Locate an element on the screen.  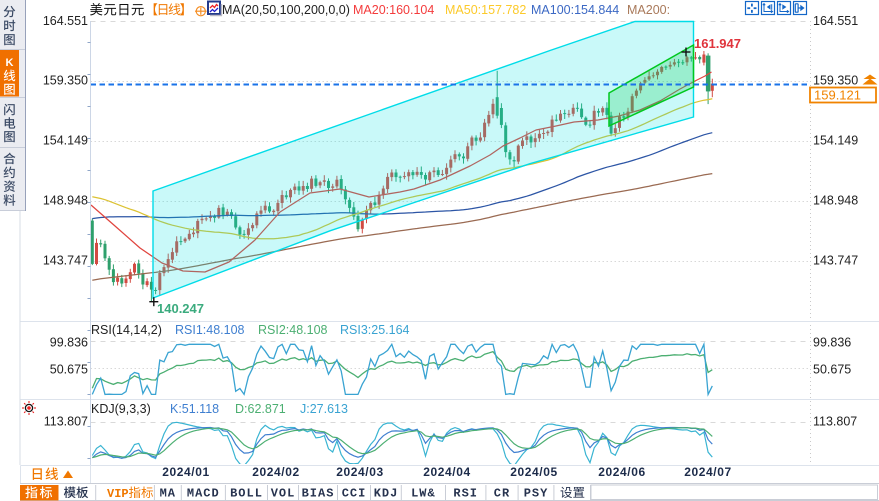
svg-text: PSY is located at coordinates (536, 494).